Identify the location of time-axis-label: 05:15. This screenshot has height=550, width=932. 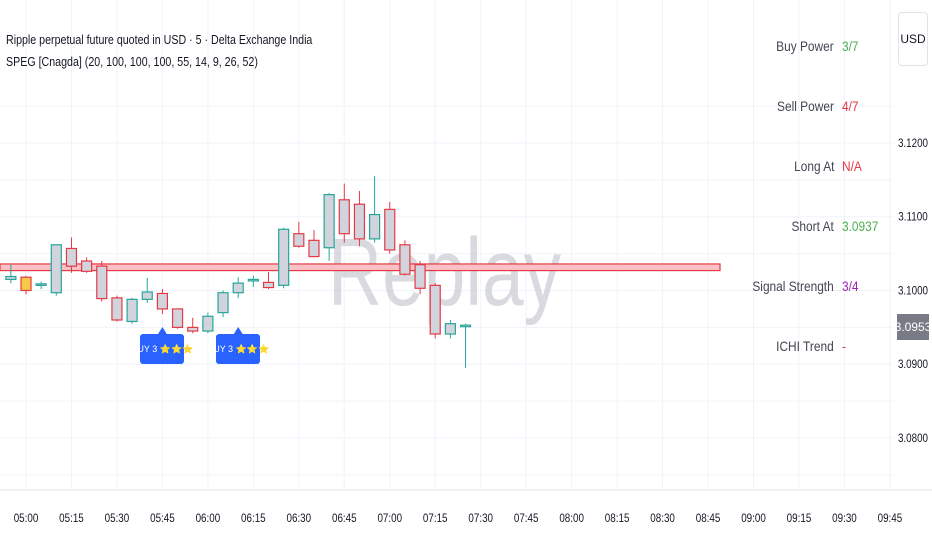
(71, 518).